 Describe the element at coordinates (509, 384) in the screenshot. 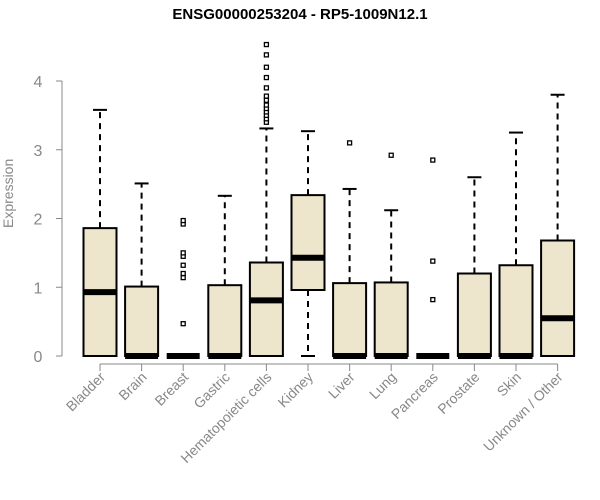

I see `x-tick-label: Skin` at that location.